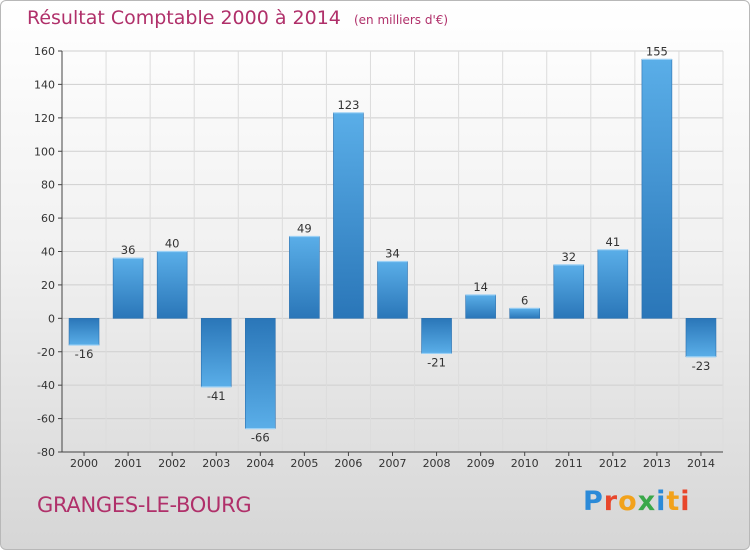 Image resolution: width=750 pixels, height=550 pixels. I want to click on y-tick-label: -80, so click(46, 452).